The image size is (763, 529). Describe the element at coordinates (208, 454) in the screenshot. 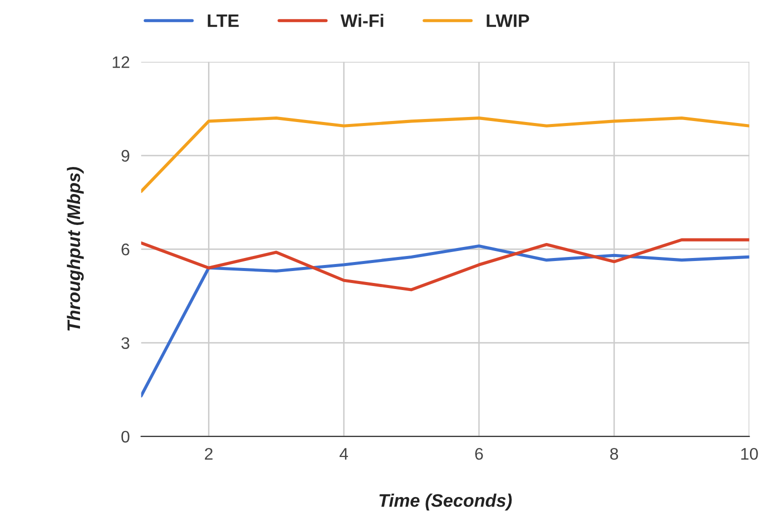

I see `x-tick-label: 2` at that location.